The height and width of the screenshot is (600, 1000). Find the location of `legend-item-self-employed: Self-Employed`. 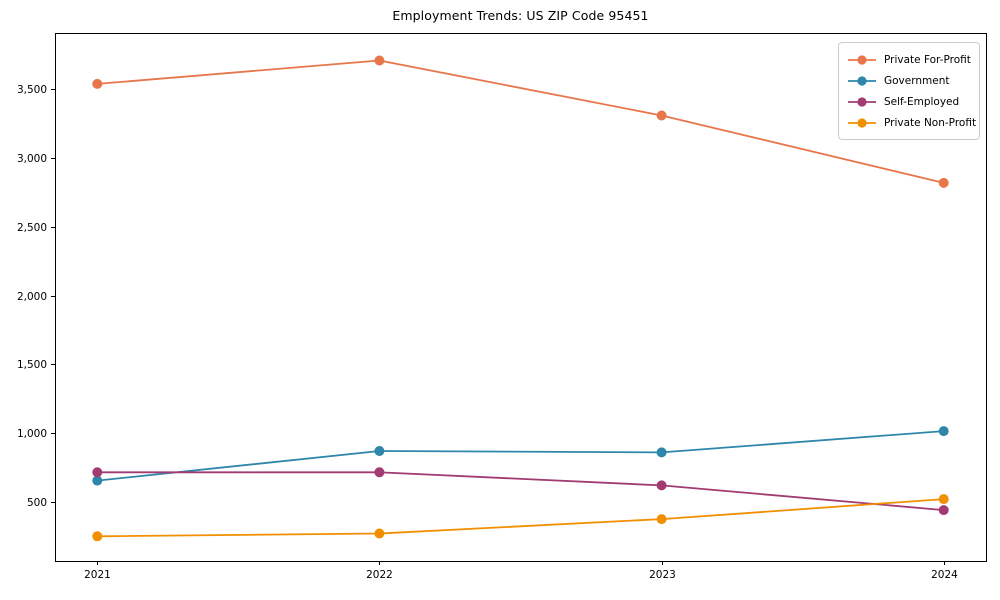

legend-item-self-employed: Self-Employed is located at coordinates (909, 101).